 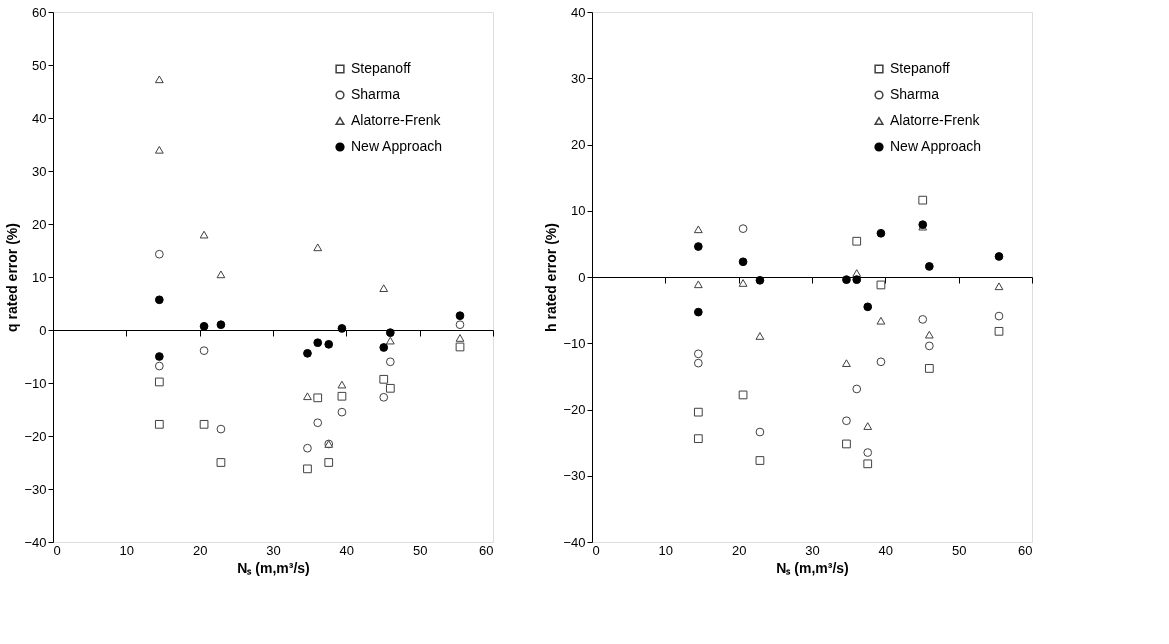 What do you see at coordinates (551, 277) in the screenshot?
I see `y-axis-title: h rated error (%)` at bounding box center [551, 277].